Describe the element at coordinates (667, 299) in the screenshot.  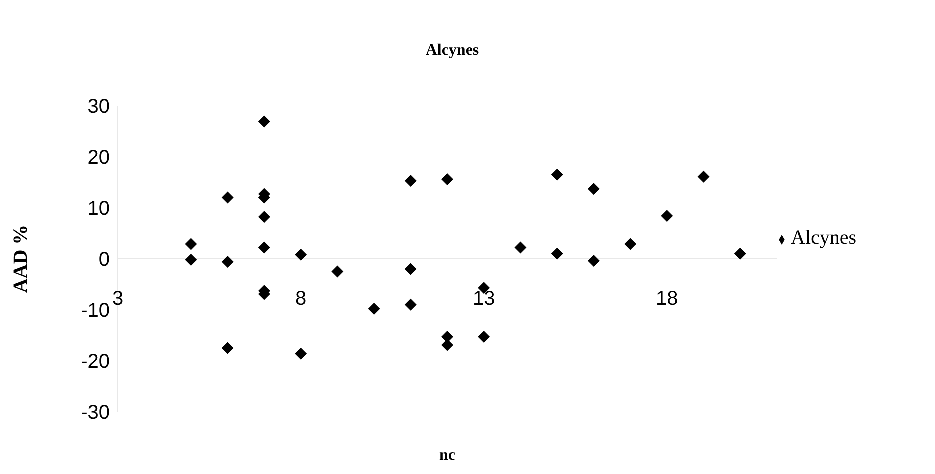
I see `x-tick-label: 18` at that location.